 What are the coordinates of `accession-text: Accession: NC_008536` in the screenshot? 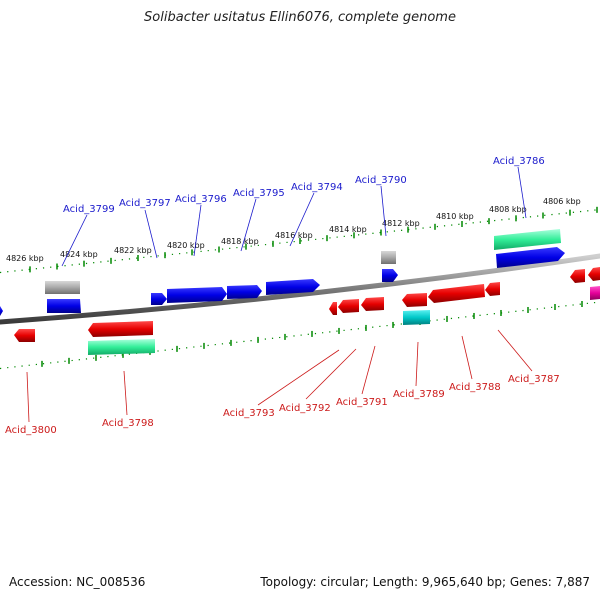 It's located at (77, 582).